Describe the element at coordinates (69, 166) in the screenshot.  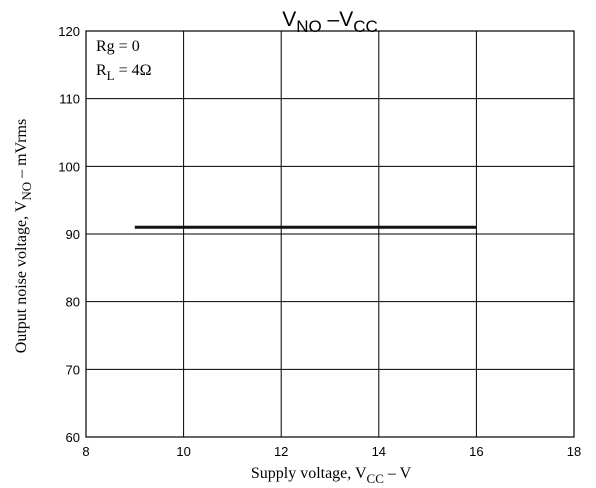
I see `y-tick-label-4: 100` at that location.